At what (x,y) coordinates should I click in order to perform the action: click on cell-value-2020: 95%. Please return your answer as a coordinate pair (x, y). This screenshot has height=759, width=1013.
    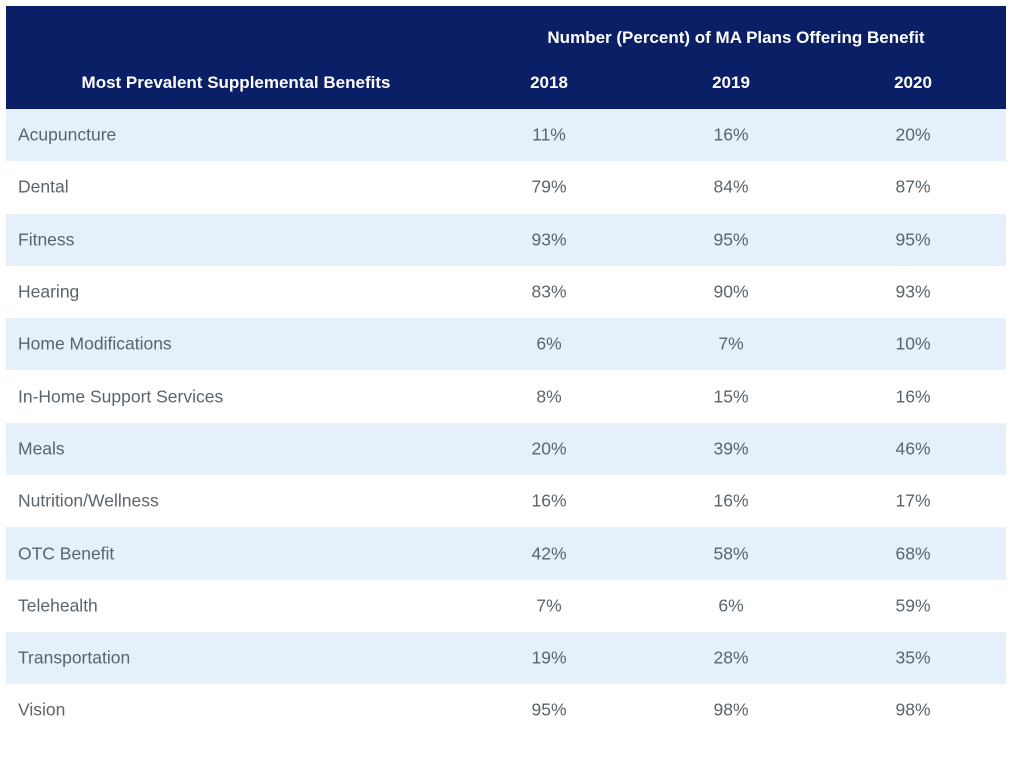
    Looking at the image, I should click on (913, 239).